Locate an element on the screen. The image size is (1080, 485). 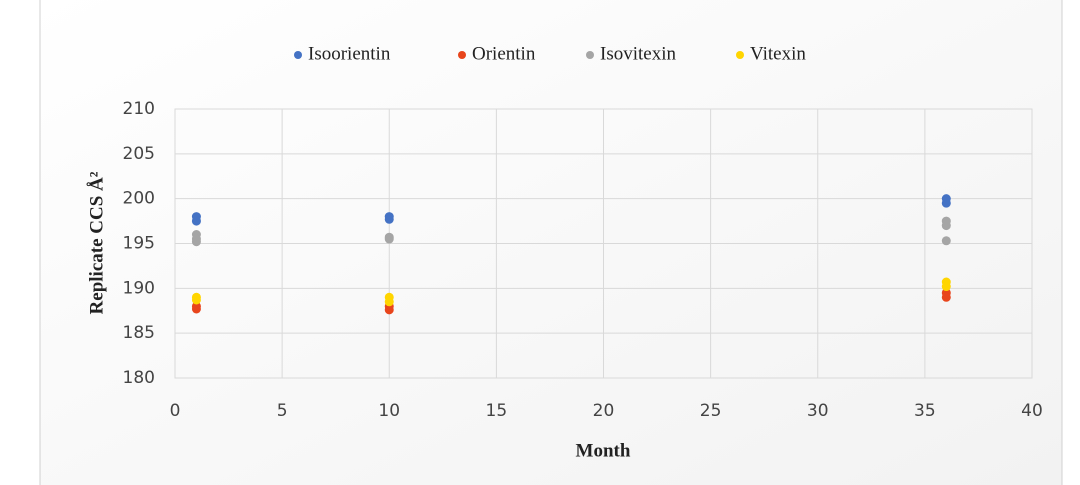
x-tick-label: 20 is located at coordinates (604, 411).